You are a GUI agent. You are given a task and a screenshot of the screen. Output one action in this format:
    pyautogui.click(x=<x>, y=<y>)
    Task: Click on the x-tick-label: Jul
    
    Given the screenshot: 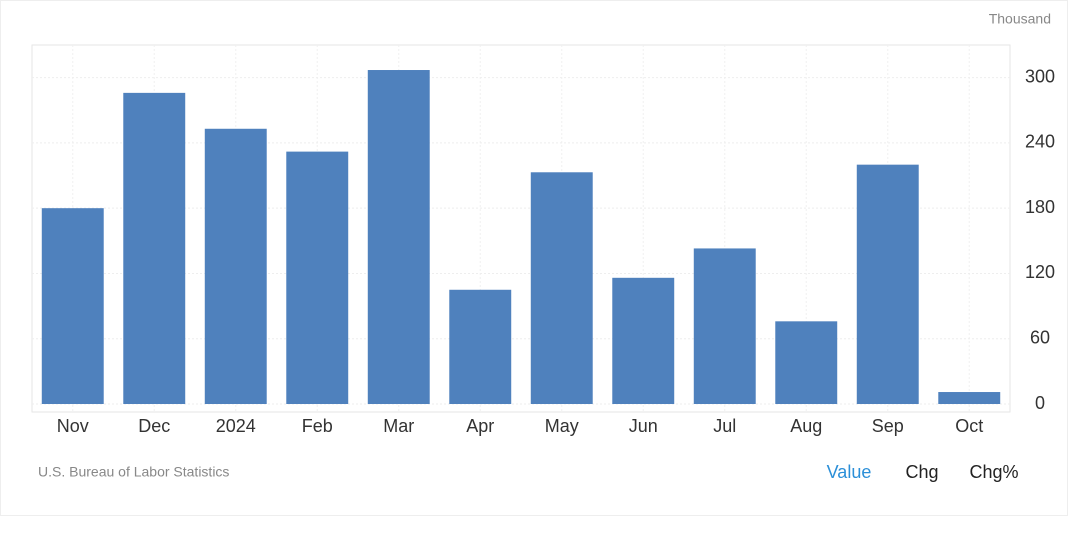 What is the action you would take?
    pyautogui.click(x=724, y=426)
    